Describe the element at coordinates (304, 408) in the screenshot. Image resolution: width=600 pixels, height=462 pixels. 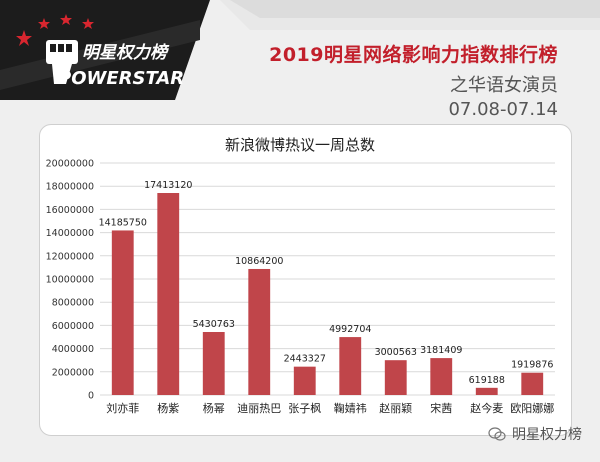
I see `x-tick-label: 张子枫` at that location.